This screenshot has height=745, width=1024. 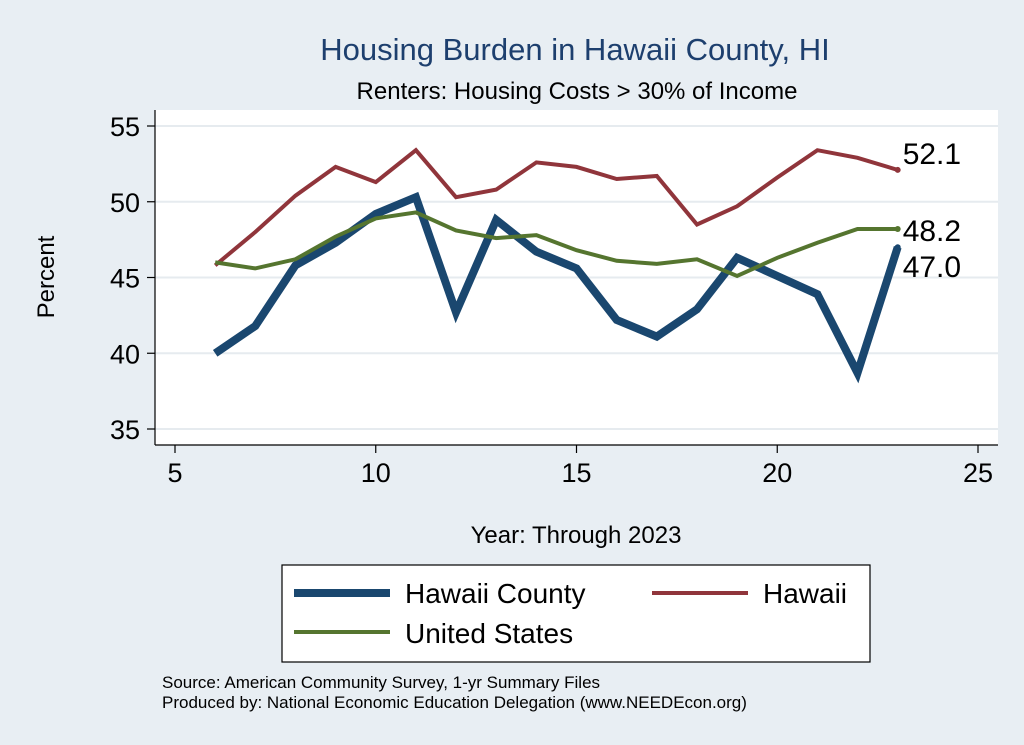 I want to click on series-line-hawaii, so click(x=556, y=207).